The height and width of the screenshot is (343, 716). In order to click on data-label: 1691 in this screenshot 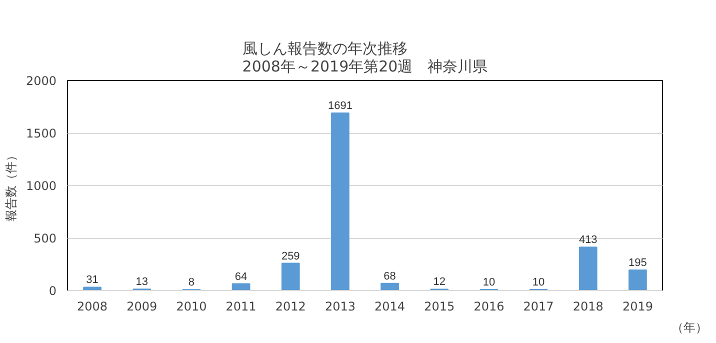, I will do `click(340, 106)`.